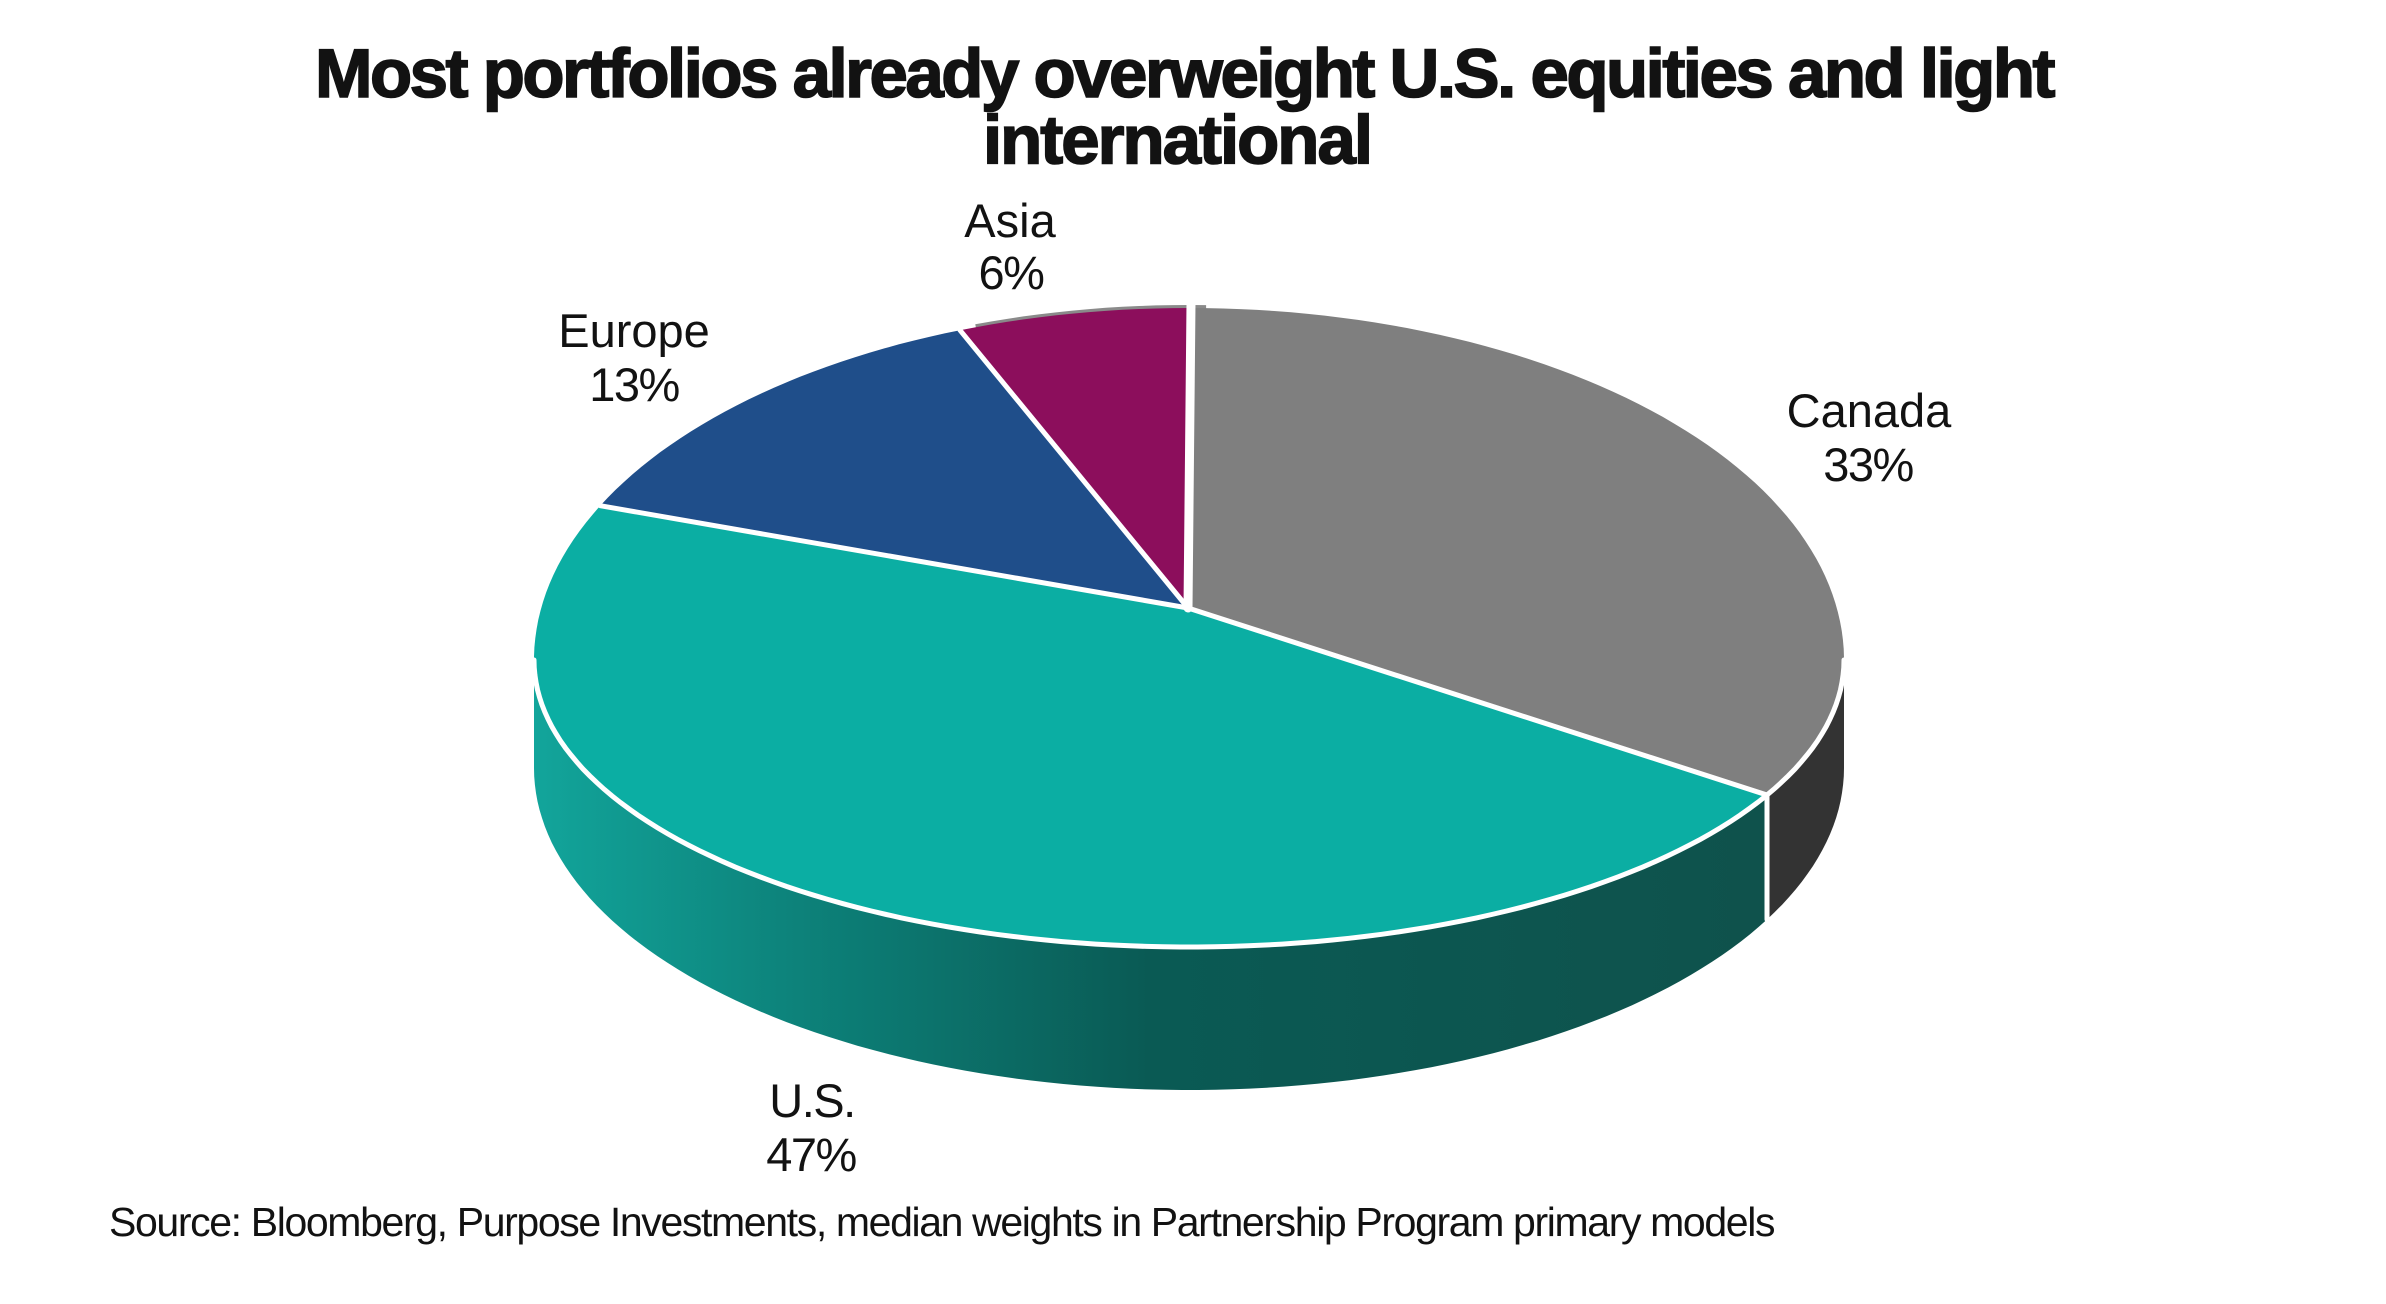  What do you see at coordinates (1869, 410) in the screenshot?
I see `svg-text: Canada` at bounding box center [1869, 410].